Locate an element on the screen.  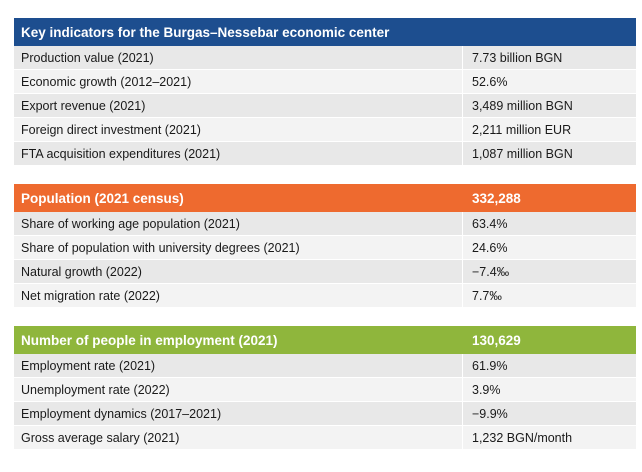
row-value: 3,489 million BGN is located at coordinates (522, 105).